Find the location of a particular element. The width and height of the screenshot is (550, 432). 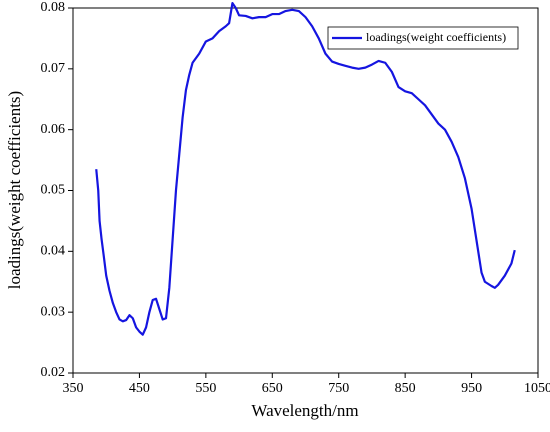

x-tick-label: 350 is located at coordinates (73, 388).